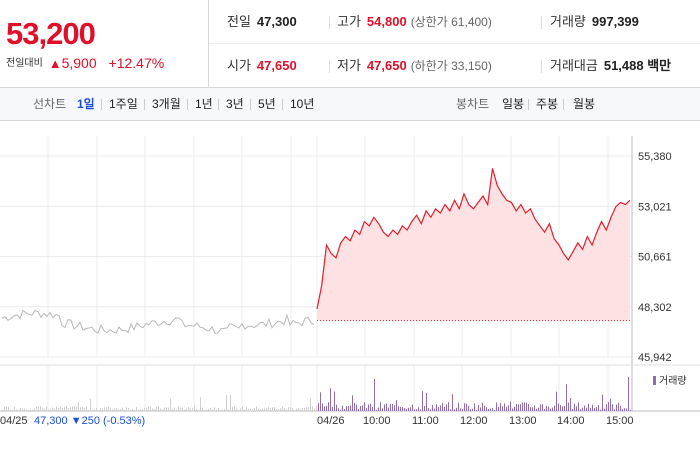 Image resolution: width=700 pixels, height=450 pixels. Describe the element at coordinates (24, 63) in the screenshot. I see `change-label: 전일대비` at that location.